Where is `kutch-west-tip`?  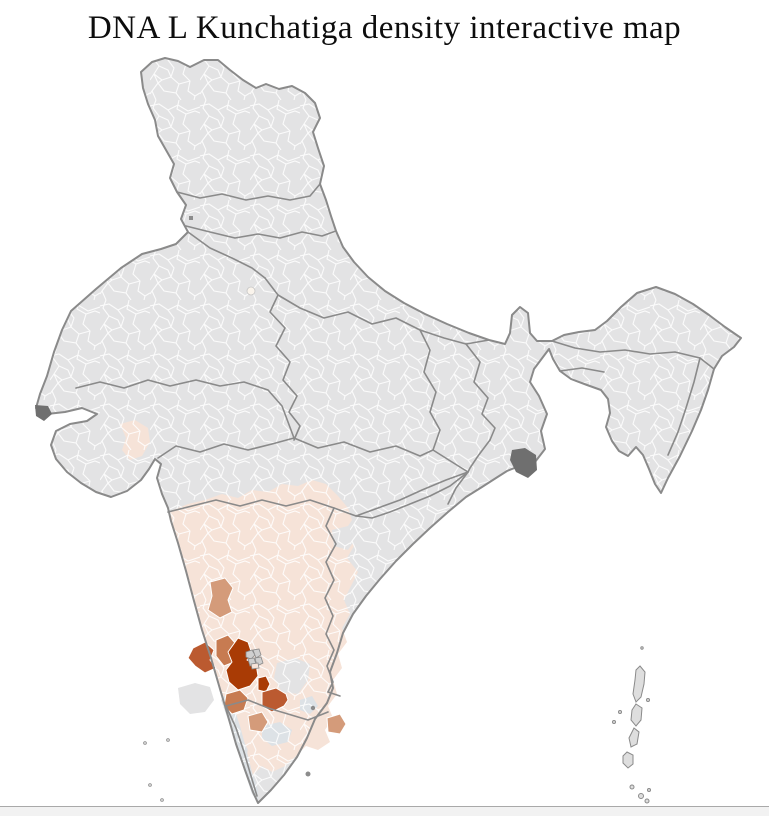 kutch-west-tip is located at coordinates (43, 413).